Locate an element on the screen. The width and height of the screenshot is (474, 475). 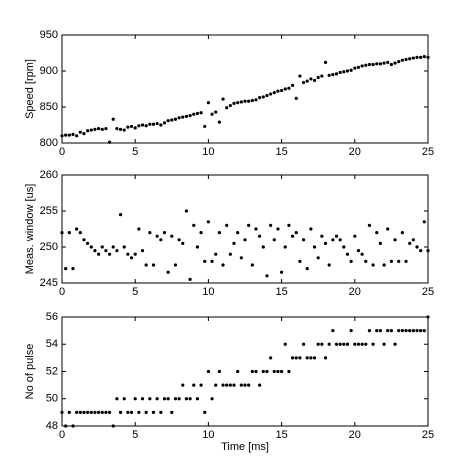
y-axis-label: Meas. window [us] is located at coordinates (30, 229).